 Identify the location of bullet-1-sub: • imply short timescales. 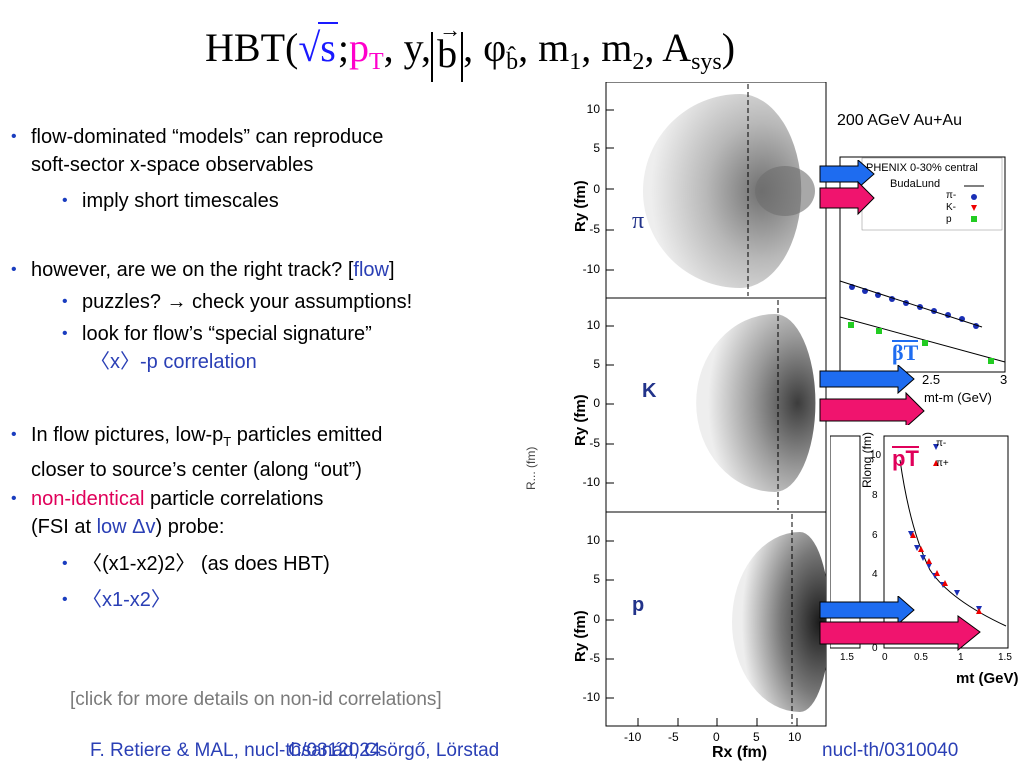
(170, 201).